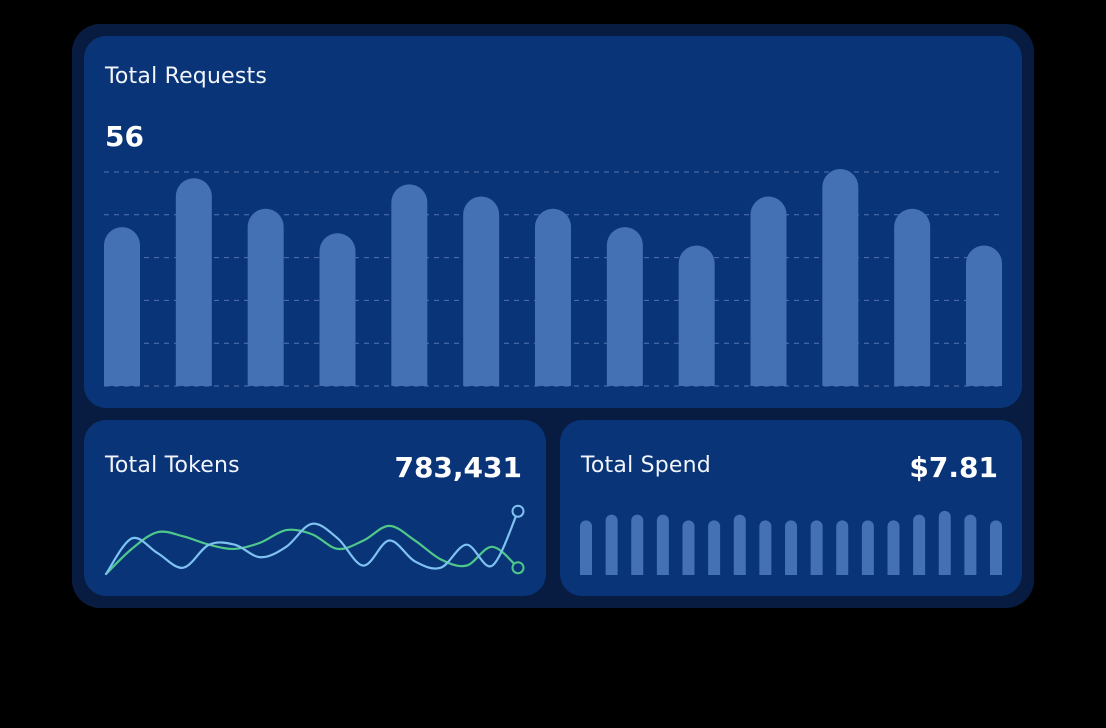  Describe the element at coordinates (124, 136) in the screenshot. I see `total-requests-value: 56` at that location.